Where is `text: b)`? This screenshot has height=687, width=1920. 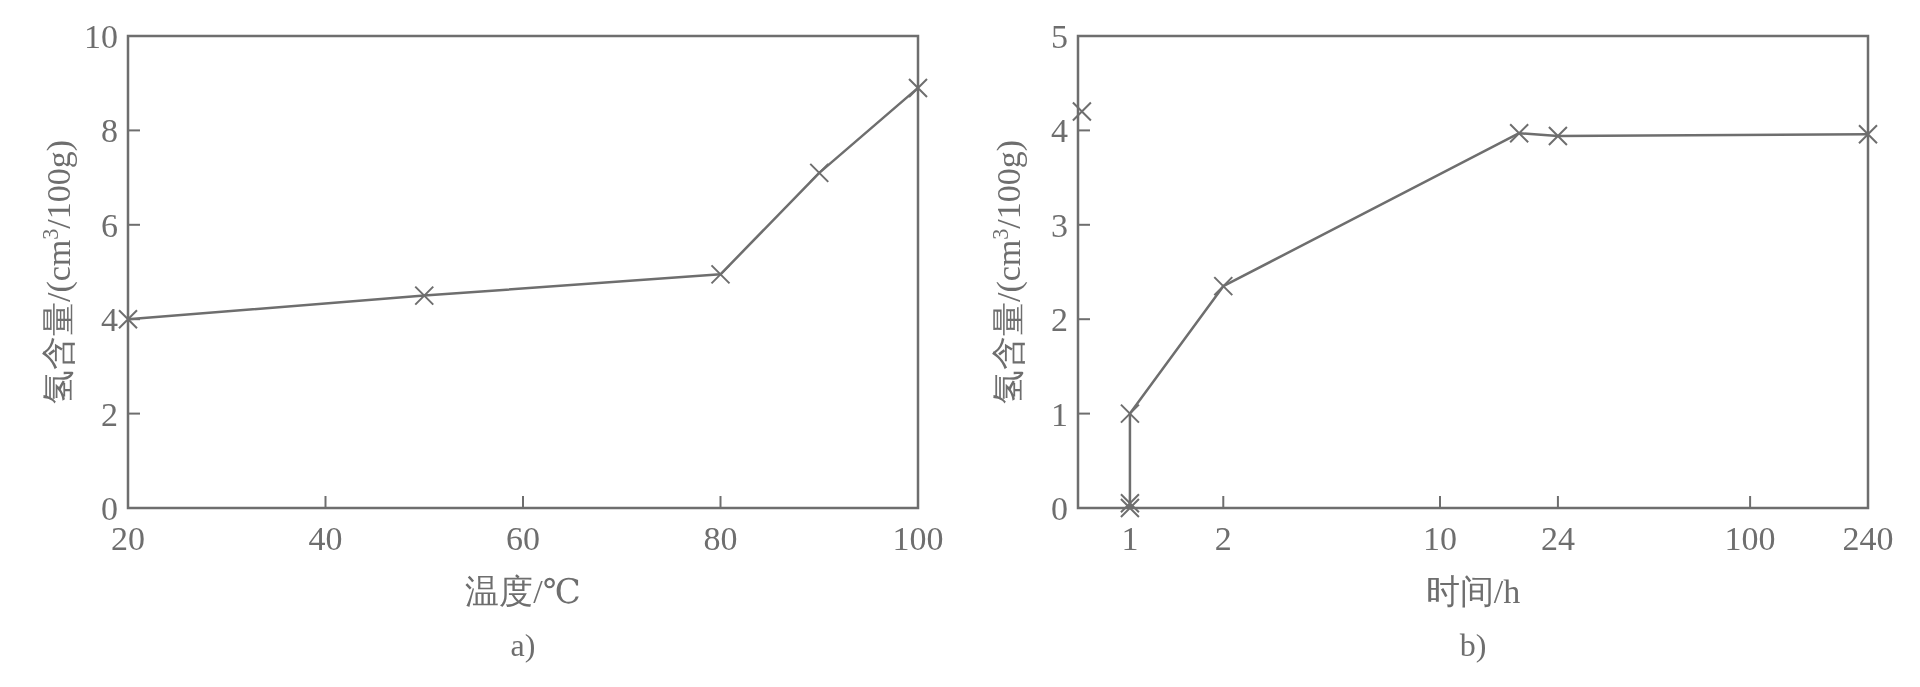 text: b) is located at coordinates (1473, 645).